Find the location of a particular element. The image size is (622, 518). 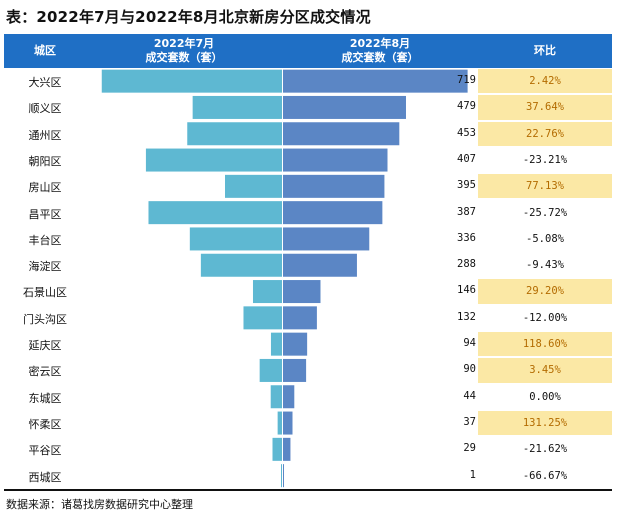

city-label: 通州区 is located at coordinates (45, 135).